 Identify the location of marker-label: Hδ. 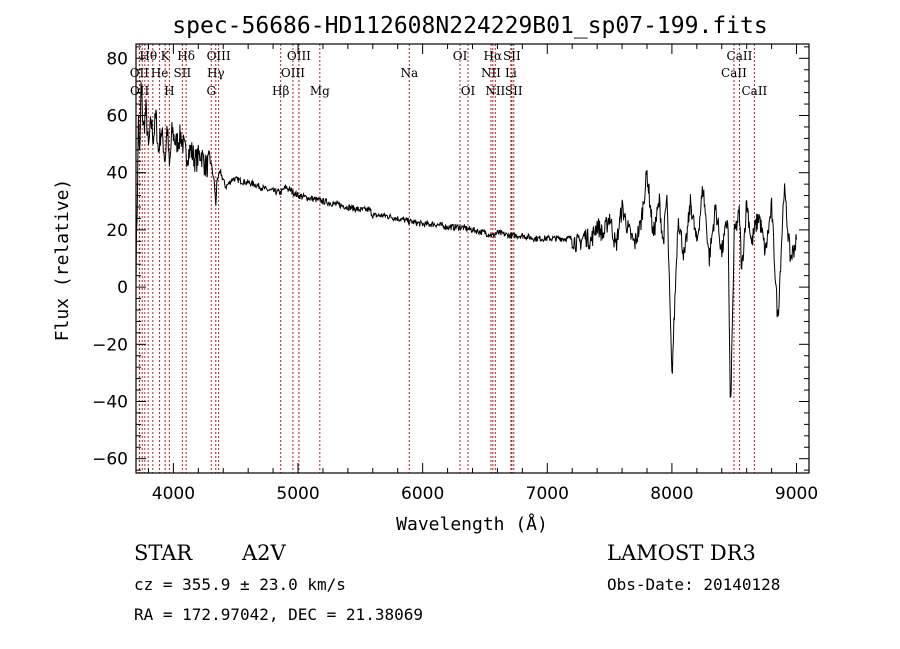
(186, 56).